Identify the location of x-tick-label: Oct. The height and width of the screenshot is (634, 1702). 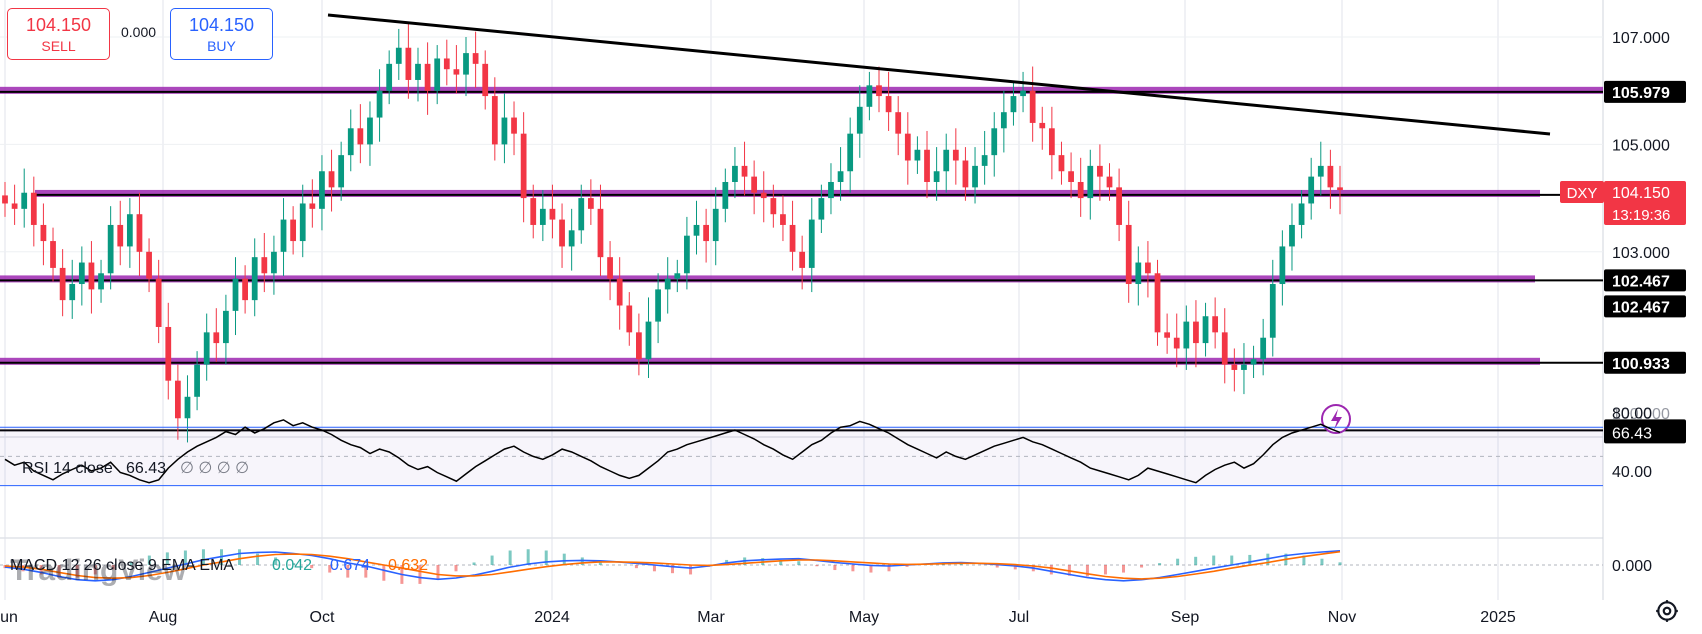
(322, 617).